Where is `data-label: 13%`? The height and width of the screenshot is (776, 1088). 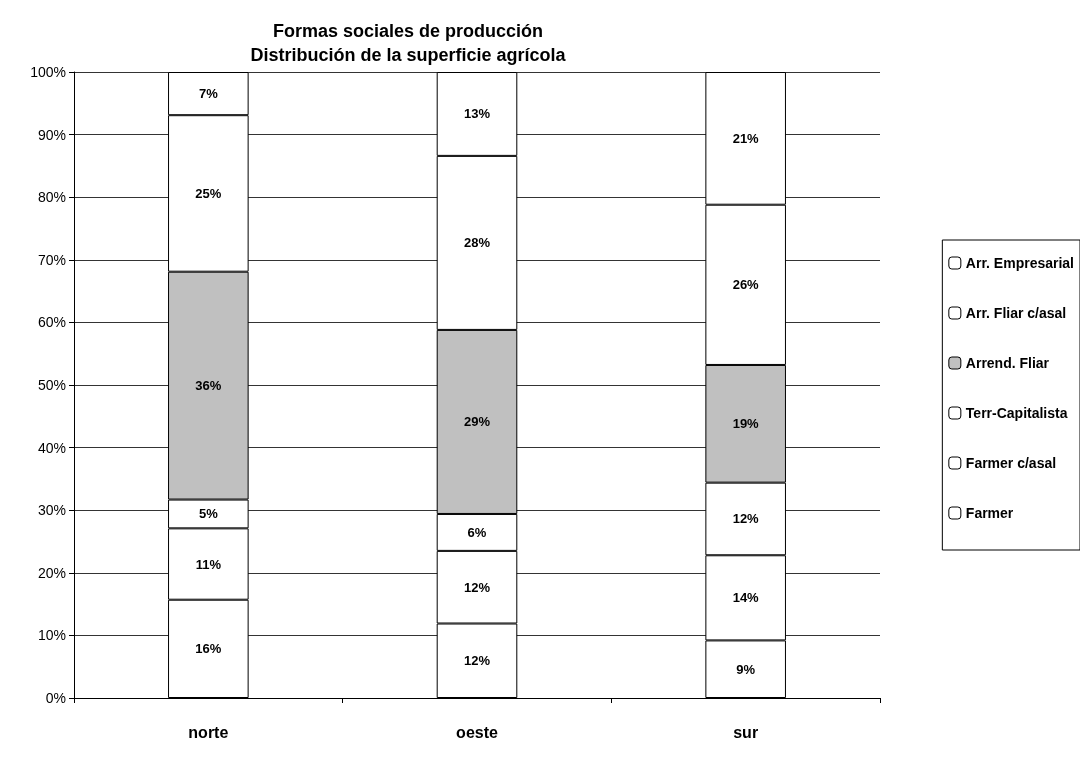 data-label: 13% is located at coordinates (477, 114).